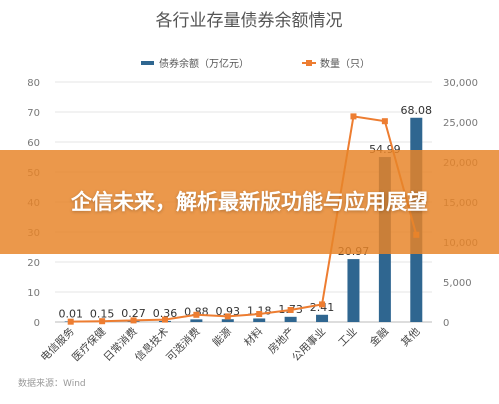 The image size is (499, 404). Describe the element at coordinates (120, 344) in the screenshot. I see `x-category-label: 日常消费` at that location.